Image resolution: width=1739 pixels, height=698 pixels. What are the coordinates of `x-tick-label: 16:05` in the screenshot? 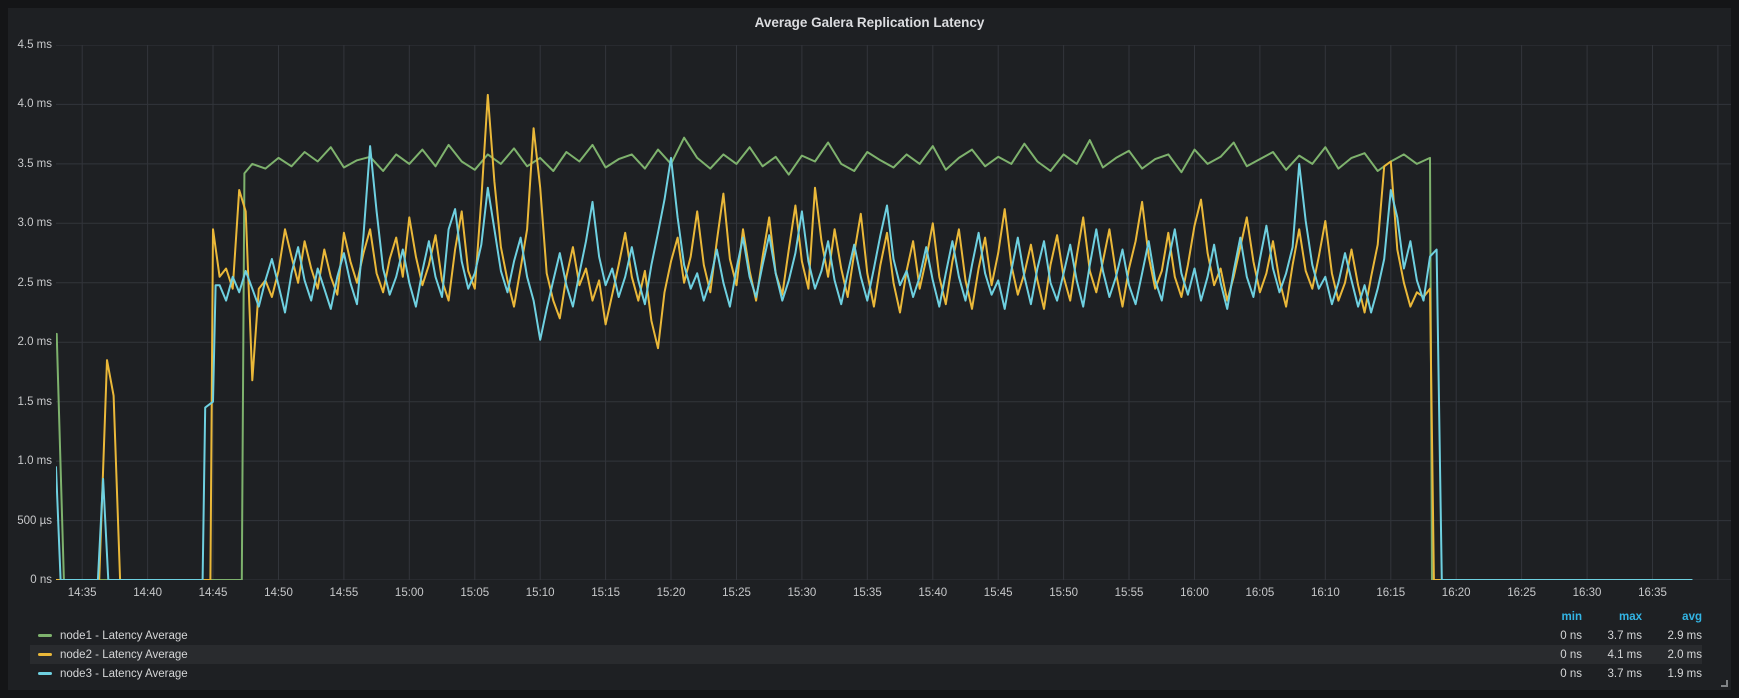 It's located at (1260, 593).